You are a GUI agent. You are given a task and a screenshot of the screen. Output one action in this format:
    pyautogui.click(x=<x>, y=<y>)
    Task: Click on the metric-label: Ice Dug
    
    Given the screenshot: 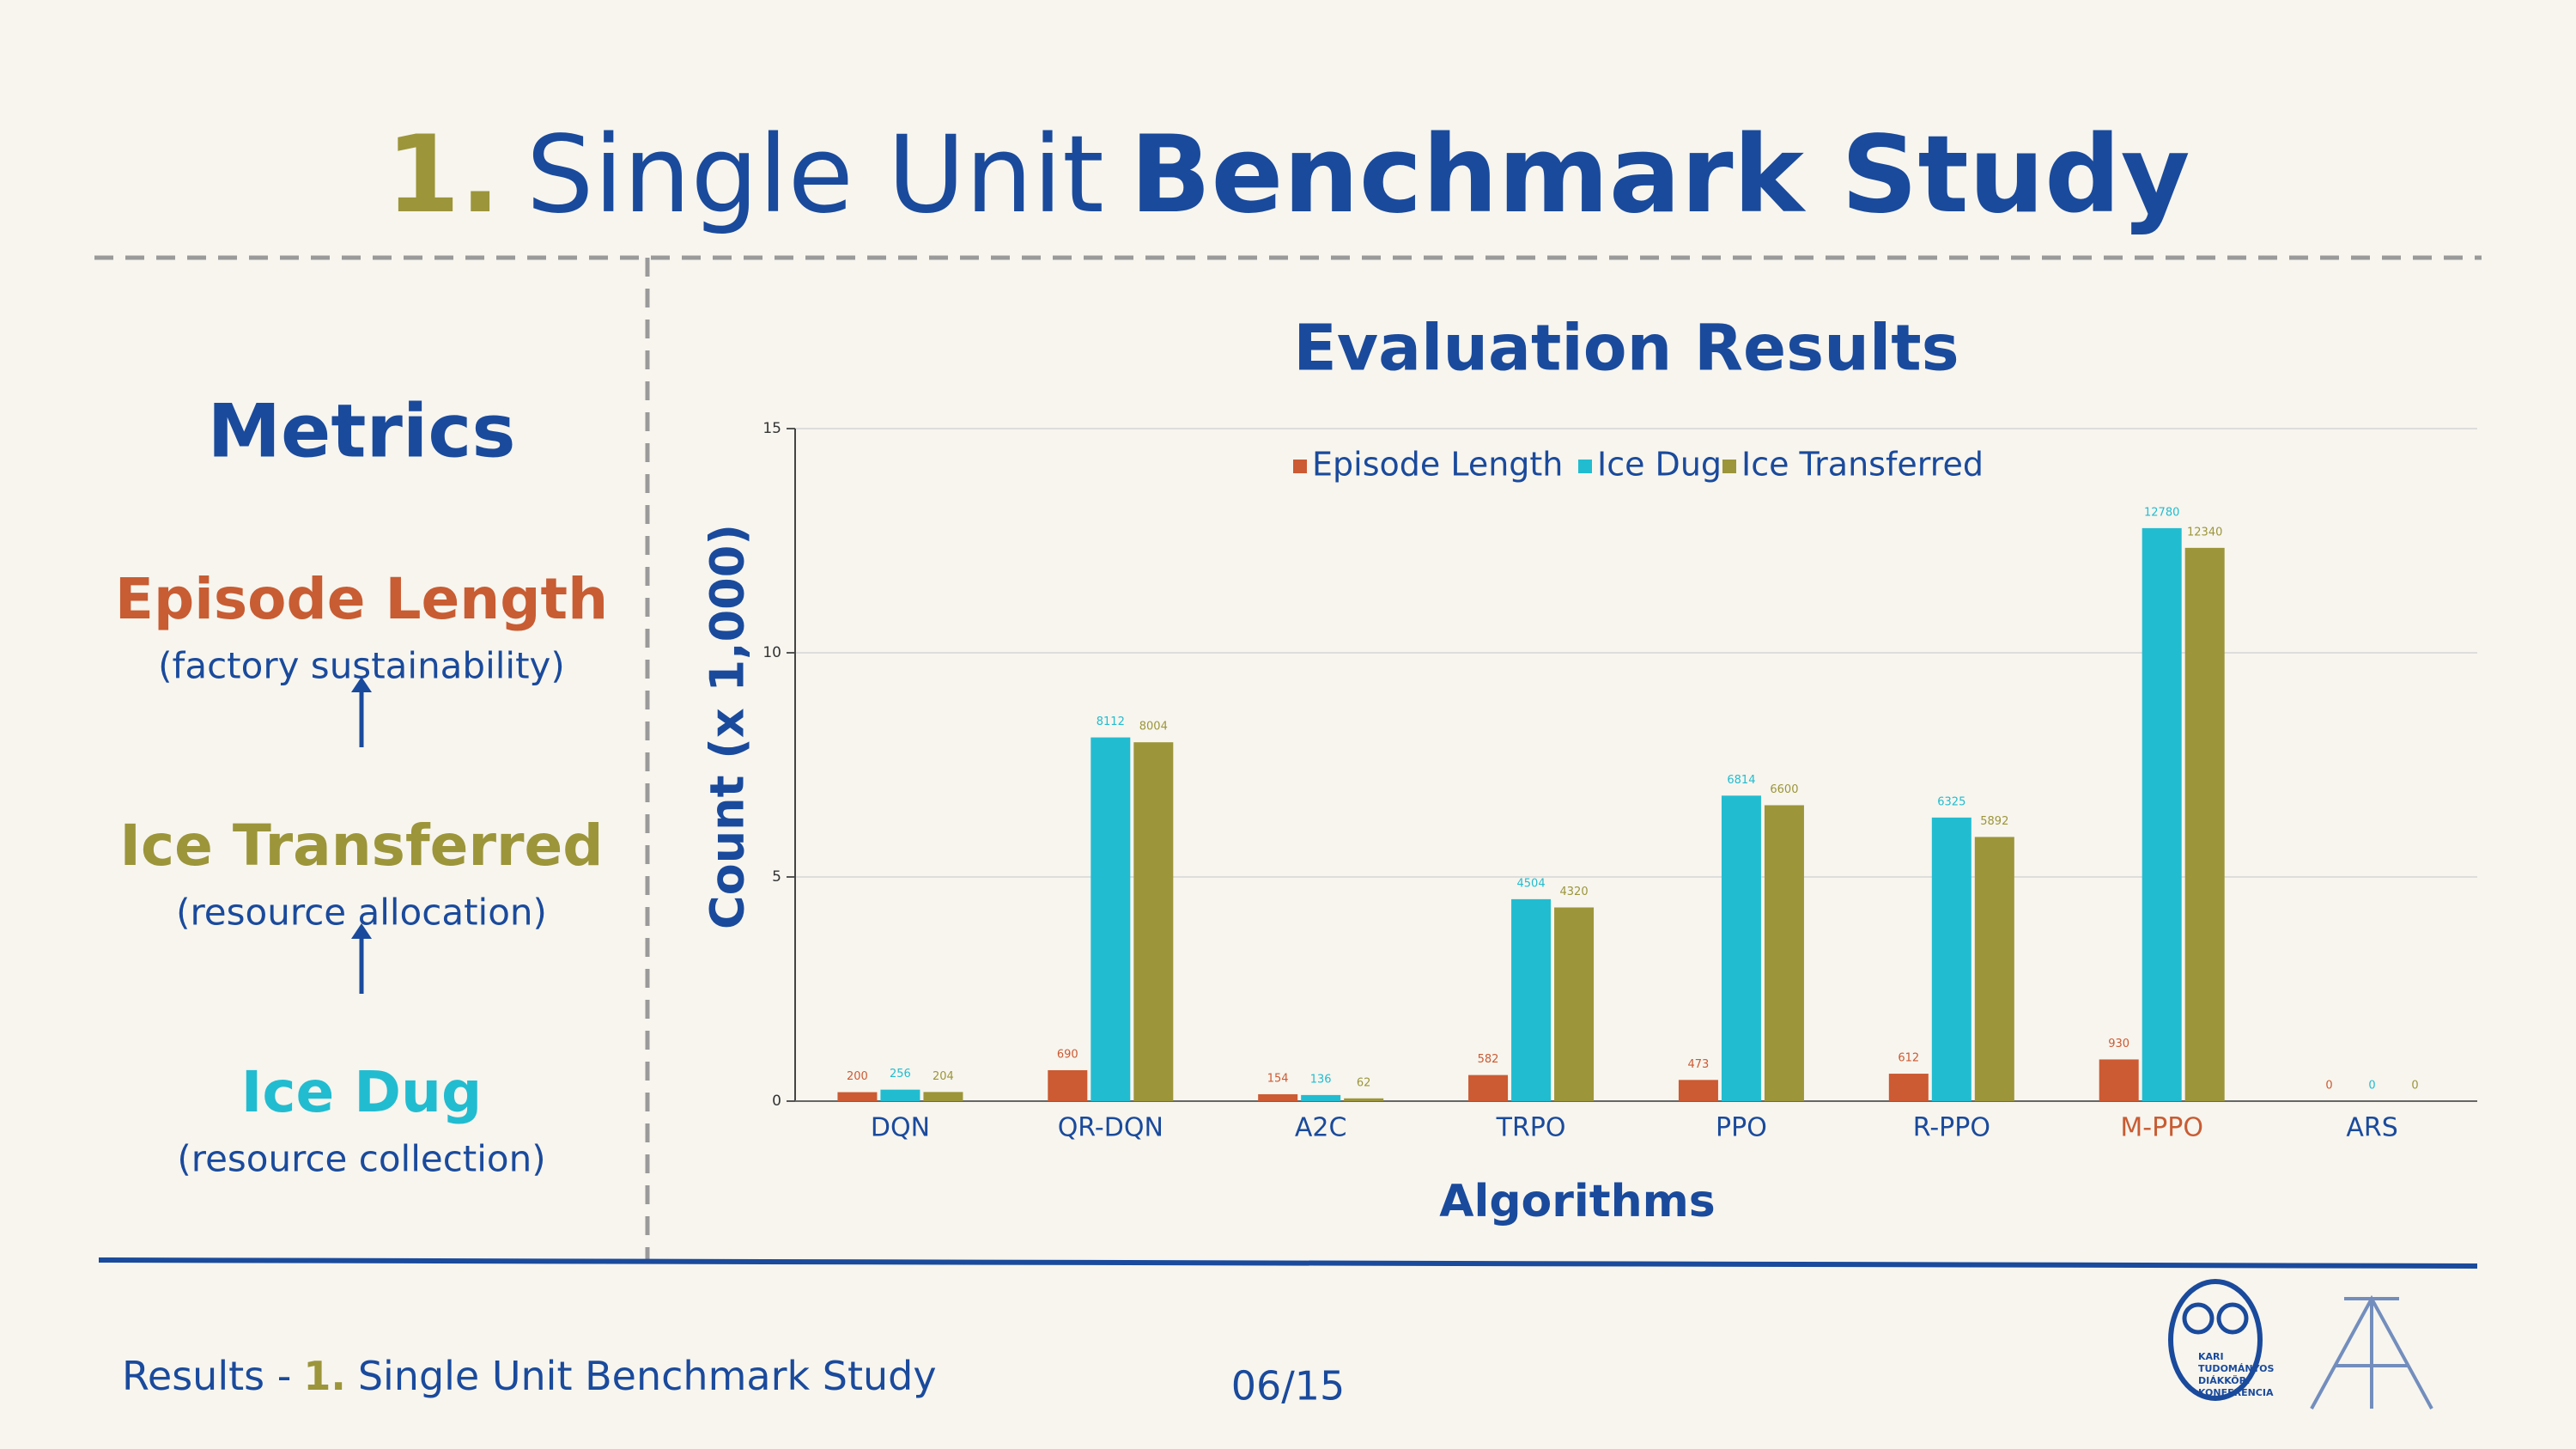 What is the action you would take?
    pyautogui.click(x=361, y=1092)
    